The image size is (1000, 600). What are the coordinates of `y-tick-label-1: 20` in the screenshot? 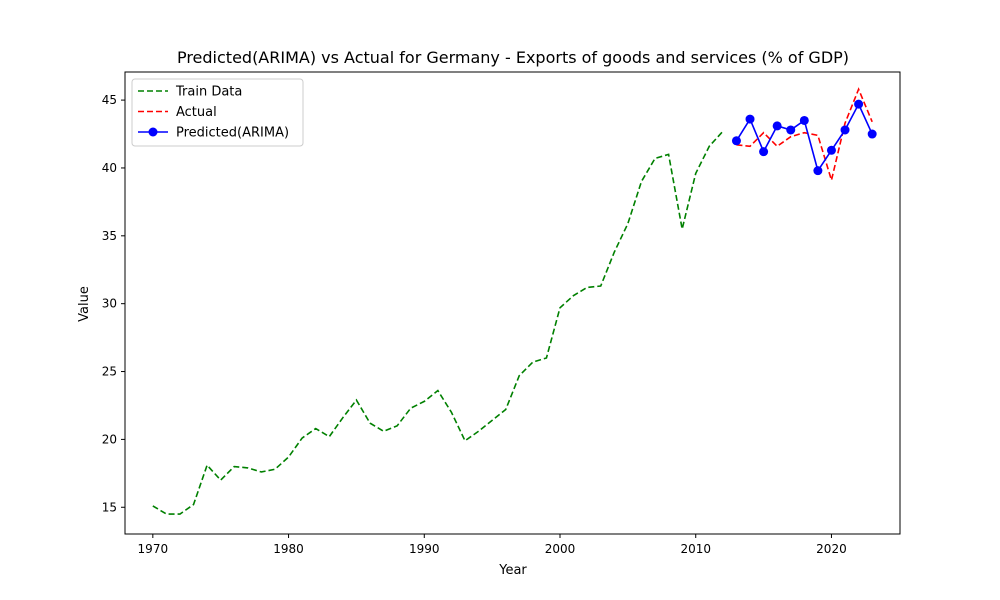 It's located at (109, 439).